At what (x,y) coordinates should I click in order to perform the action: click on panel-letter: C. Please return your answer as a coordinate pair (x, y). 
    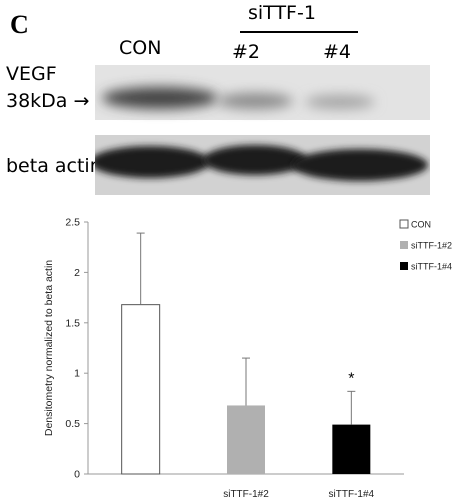
    Looking at the image, I should click on (19, 24).